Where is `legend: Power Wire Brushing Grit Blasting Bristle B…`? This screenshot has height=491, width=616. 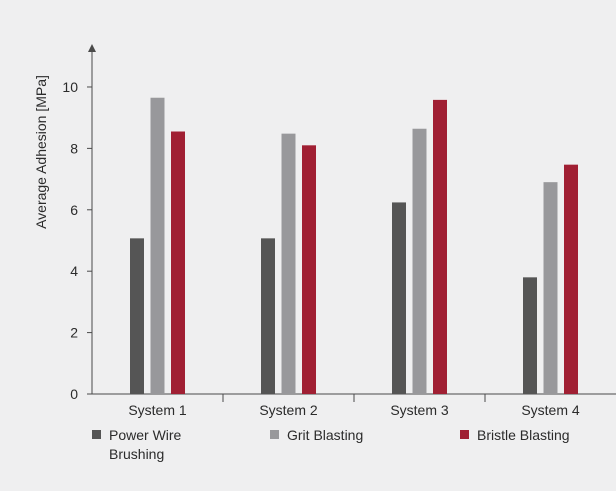 legend: Power Wire Brushing Grit Blasting Bristle B… is located at coordinates (331, 444).